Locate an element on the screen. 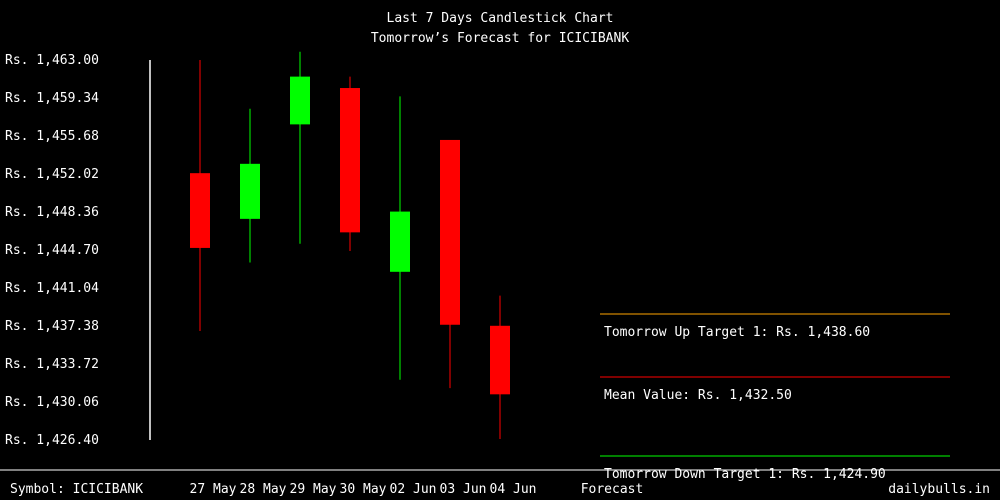 This screenshot has height=500, width=1000. x-tick-label: 30 May is located at coordinates (363, 489).